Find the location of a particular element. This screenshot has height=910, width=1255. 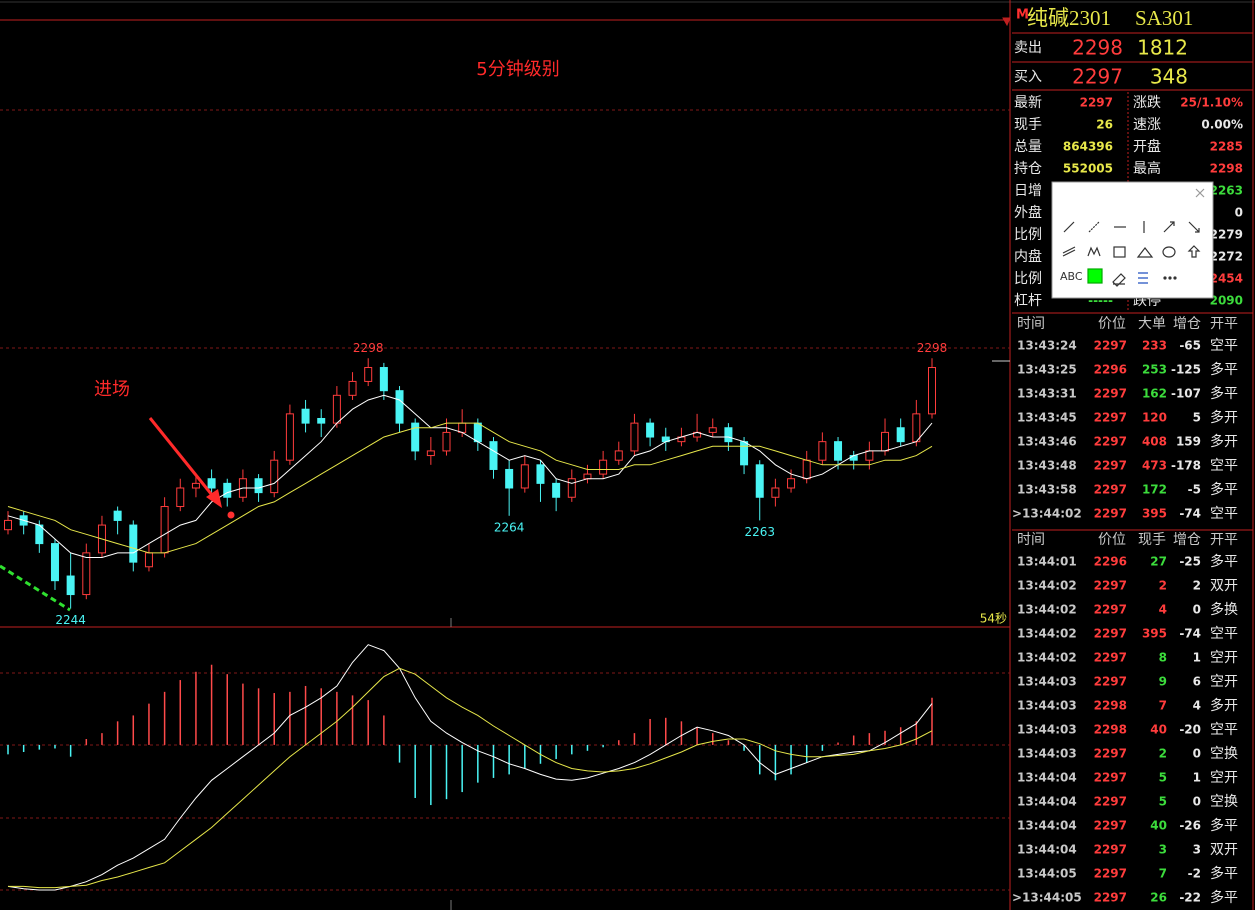

stat-value: 2454 is located at coordinates (1226, 279).